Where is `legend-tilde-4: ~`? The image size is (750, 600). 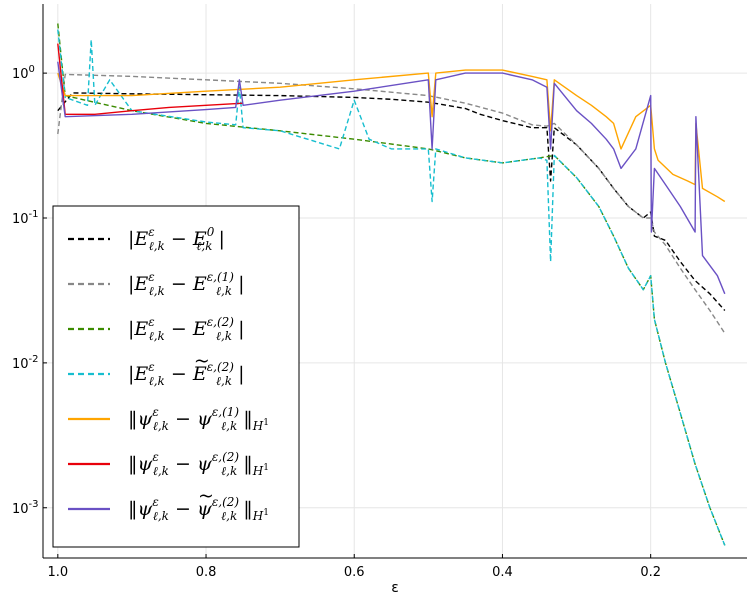 legend-tilde-4: ~ is located at coordinates (202, 361).